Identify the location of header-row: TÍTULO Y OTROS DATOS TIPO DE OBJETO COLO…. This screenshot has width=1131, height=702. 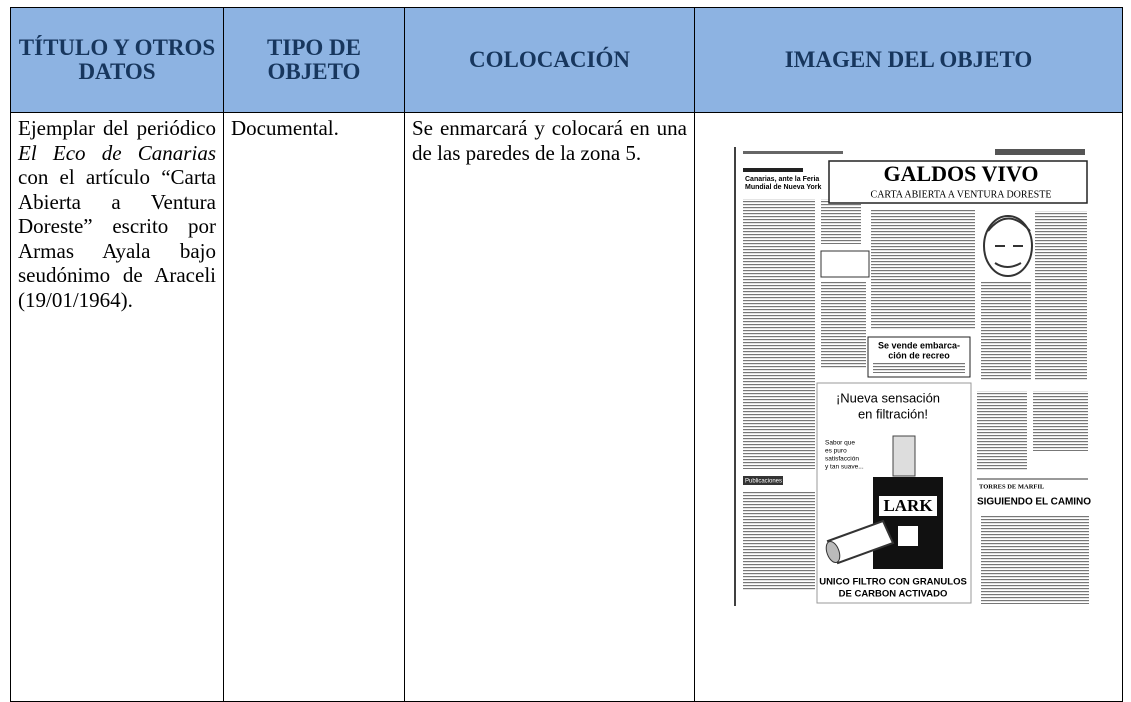
(566, 60).